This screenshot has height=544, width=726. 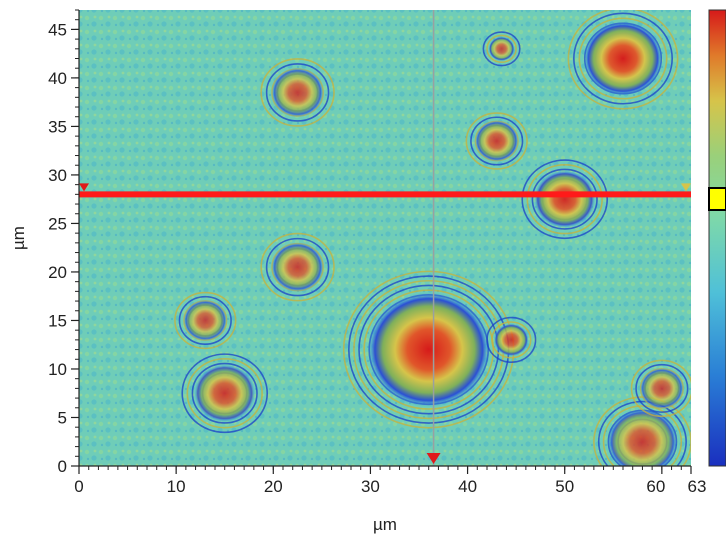 What do you see at coordinates (57, 223) in the screenshot?
I see `y-tick-label: 25` at bounding box center [57, 223].